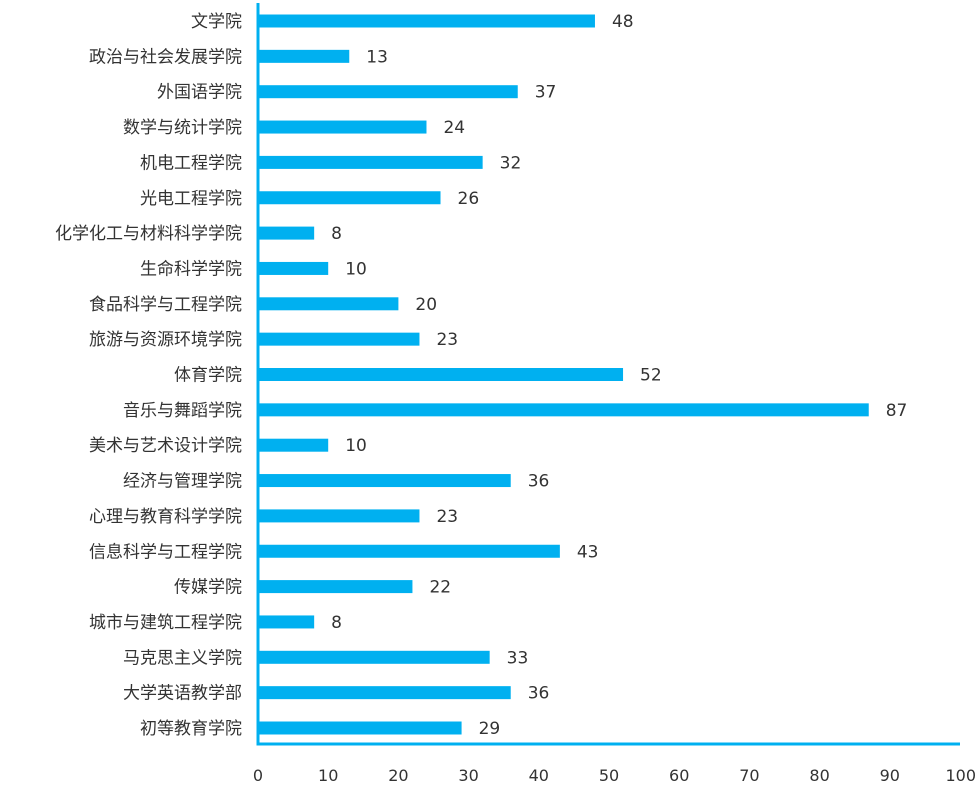 Image resolution: width=979 pixels, height=791 pixels. What do you see at coordinates (679, 775) in the screenshot?
I see `x-tick-label: 60` at bounding box center [679, 775].